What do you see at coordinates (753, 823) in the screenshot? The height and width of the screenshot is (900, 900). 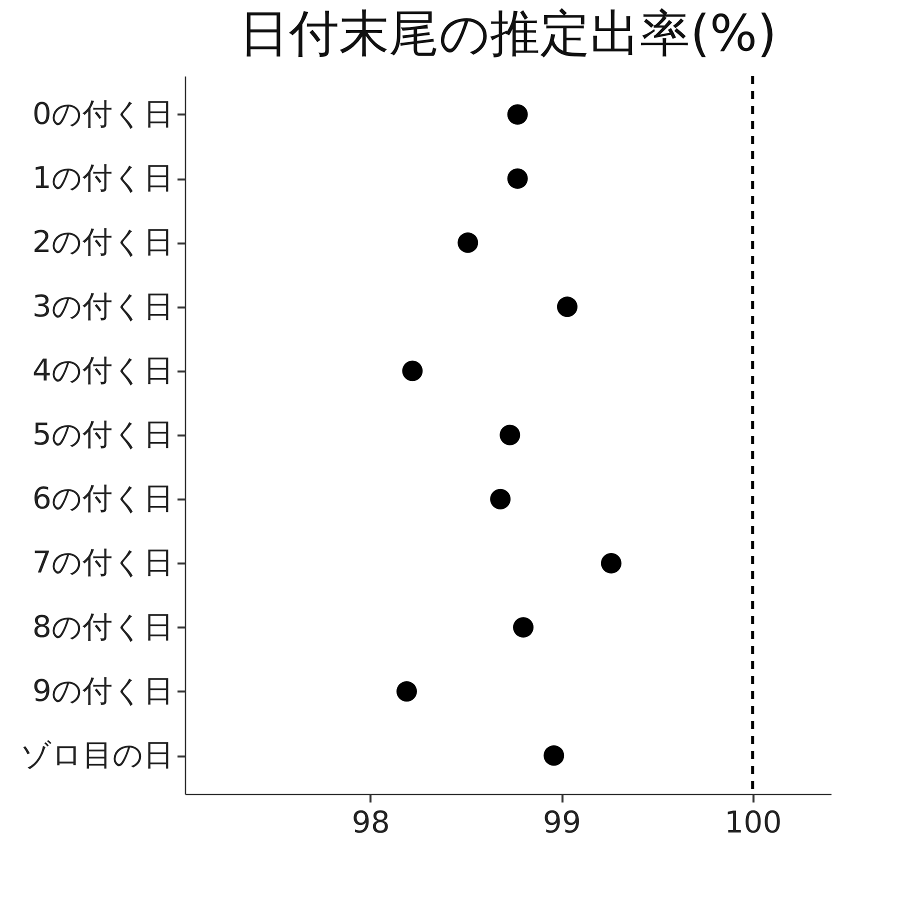 I see `x-tick-label: 100` at bounding box center [753, 823].